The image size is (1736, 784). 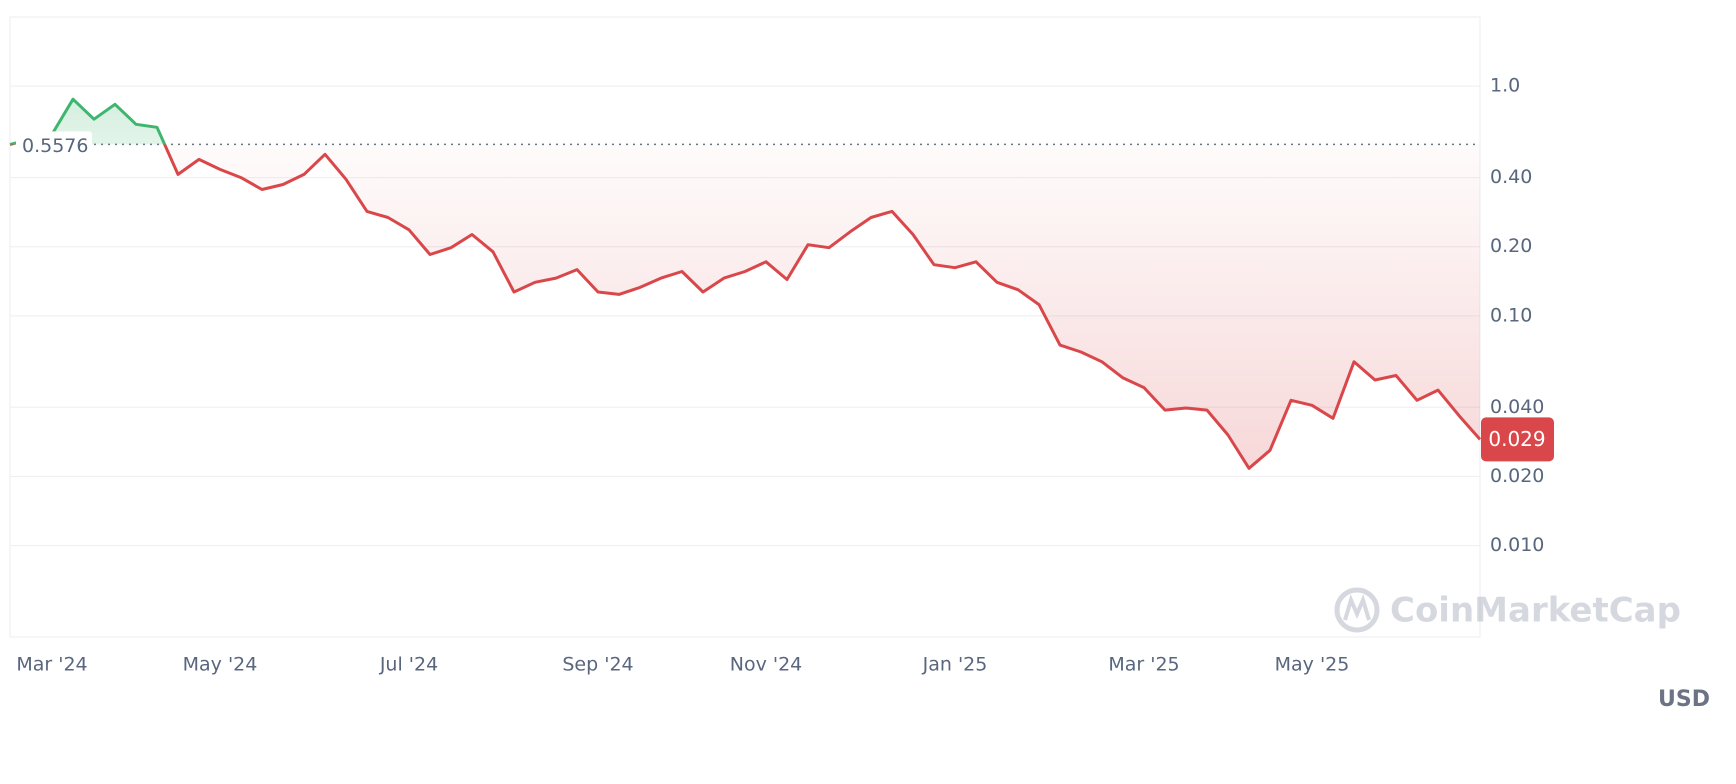 What do you see at coordinates (1535, 611) in the screenshot?
I see `watermark-text: CoinMarketCap` at bounding box center [1535, 611].